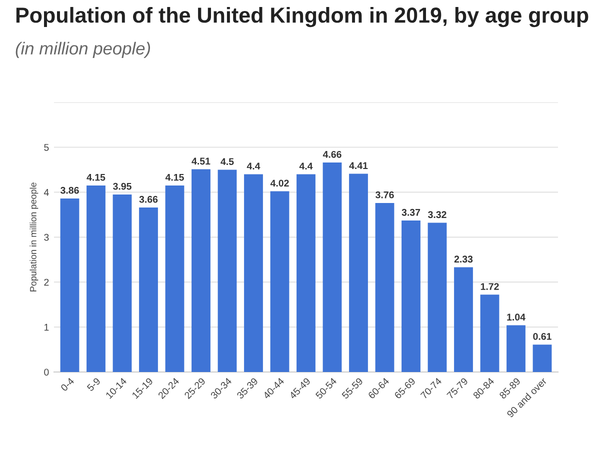 This screenshot has height=465, width=600. I want to click on y-tick-label: 4, so click(46, 192).